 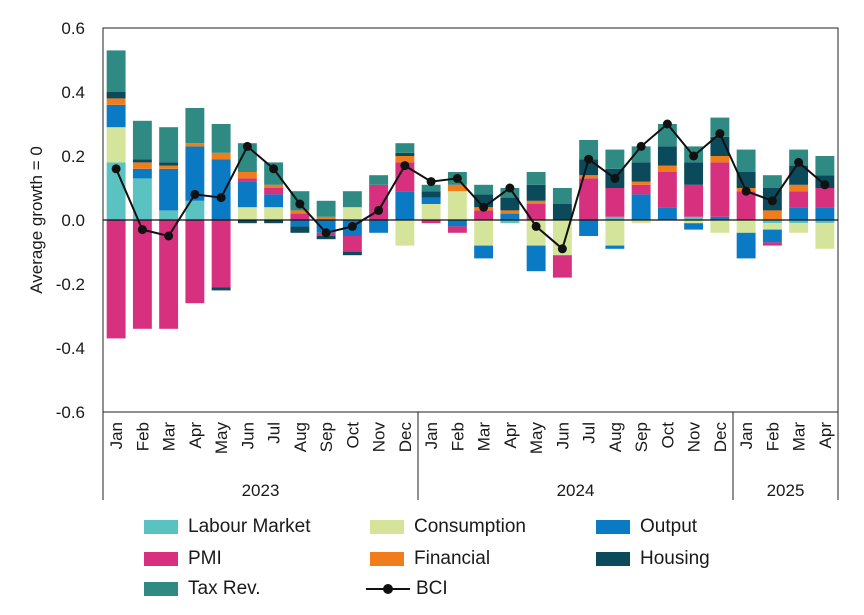 What do you see at coordinates (224, 588) in the screenshot?
I see `legend-label-tax-rev: Tax Rev.` at bounding box center [224, 588].